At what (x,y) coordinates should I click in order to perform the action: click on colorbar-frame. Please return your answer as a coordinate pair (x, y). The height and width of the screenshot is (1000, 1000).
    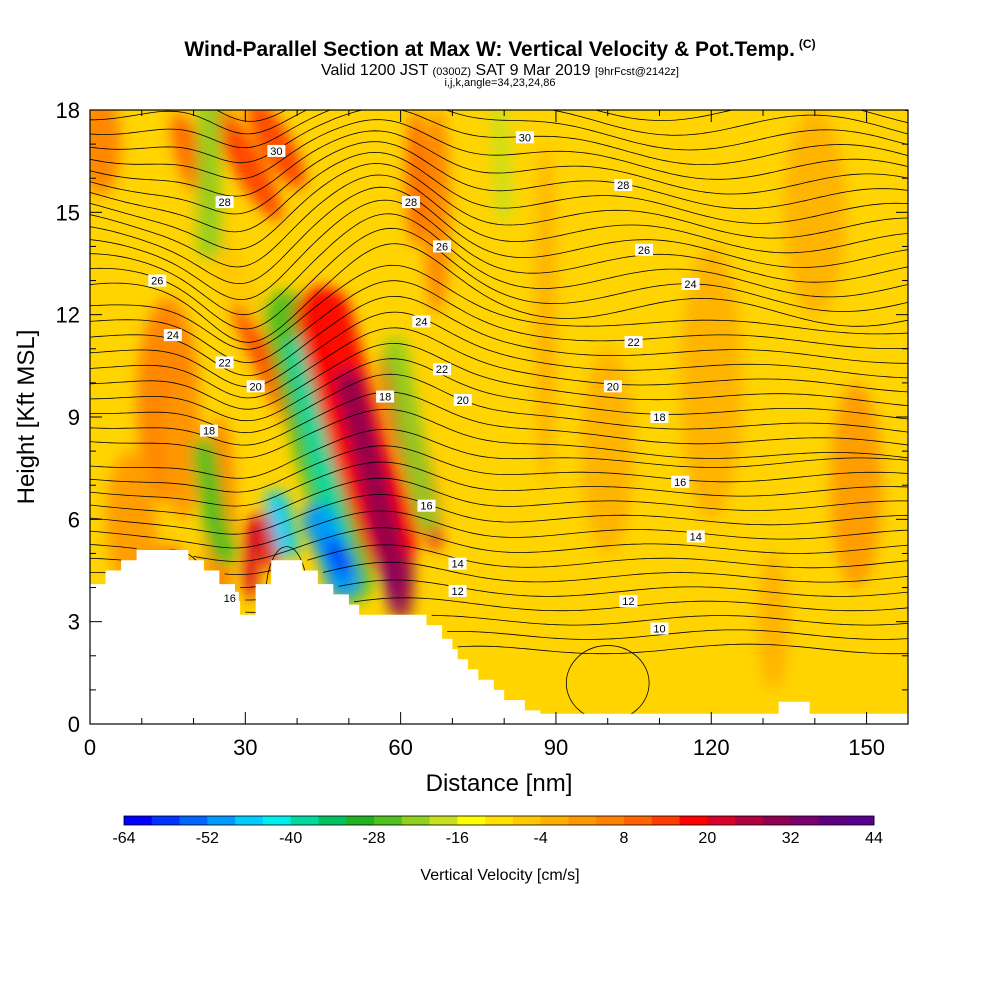
    Looking at the image, I should click on (499, 820).